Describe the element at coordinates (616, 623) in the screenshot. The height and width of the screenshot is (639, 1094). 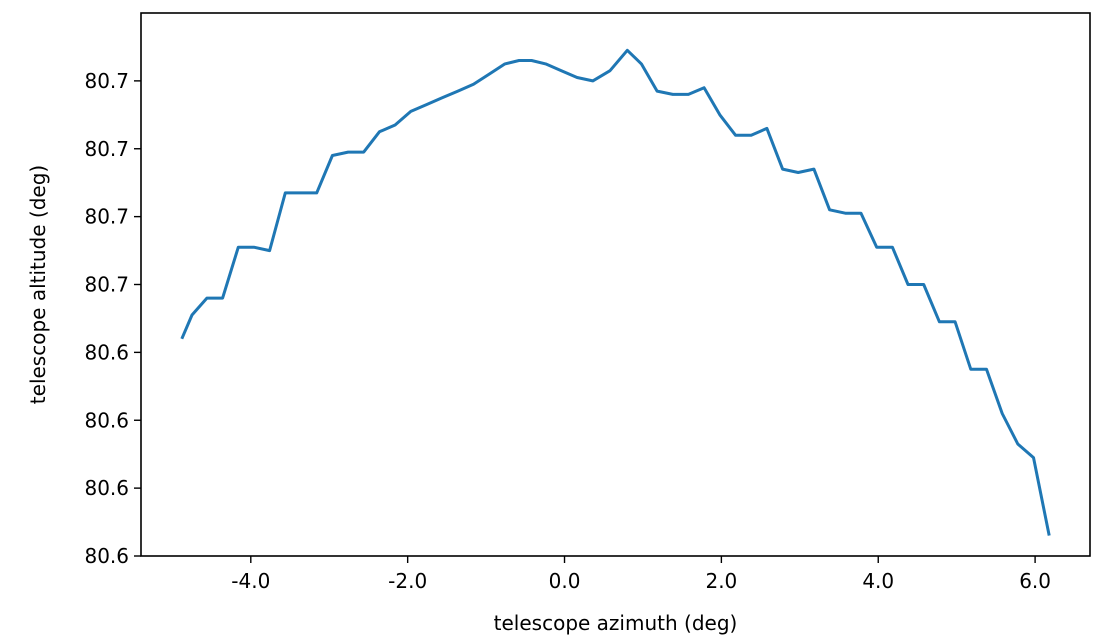
I see `x-axis-label: telescope azimuth (deg)` at that location.